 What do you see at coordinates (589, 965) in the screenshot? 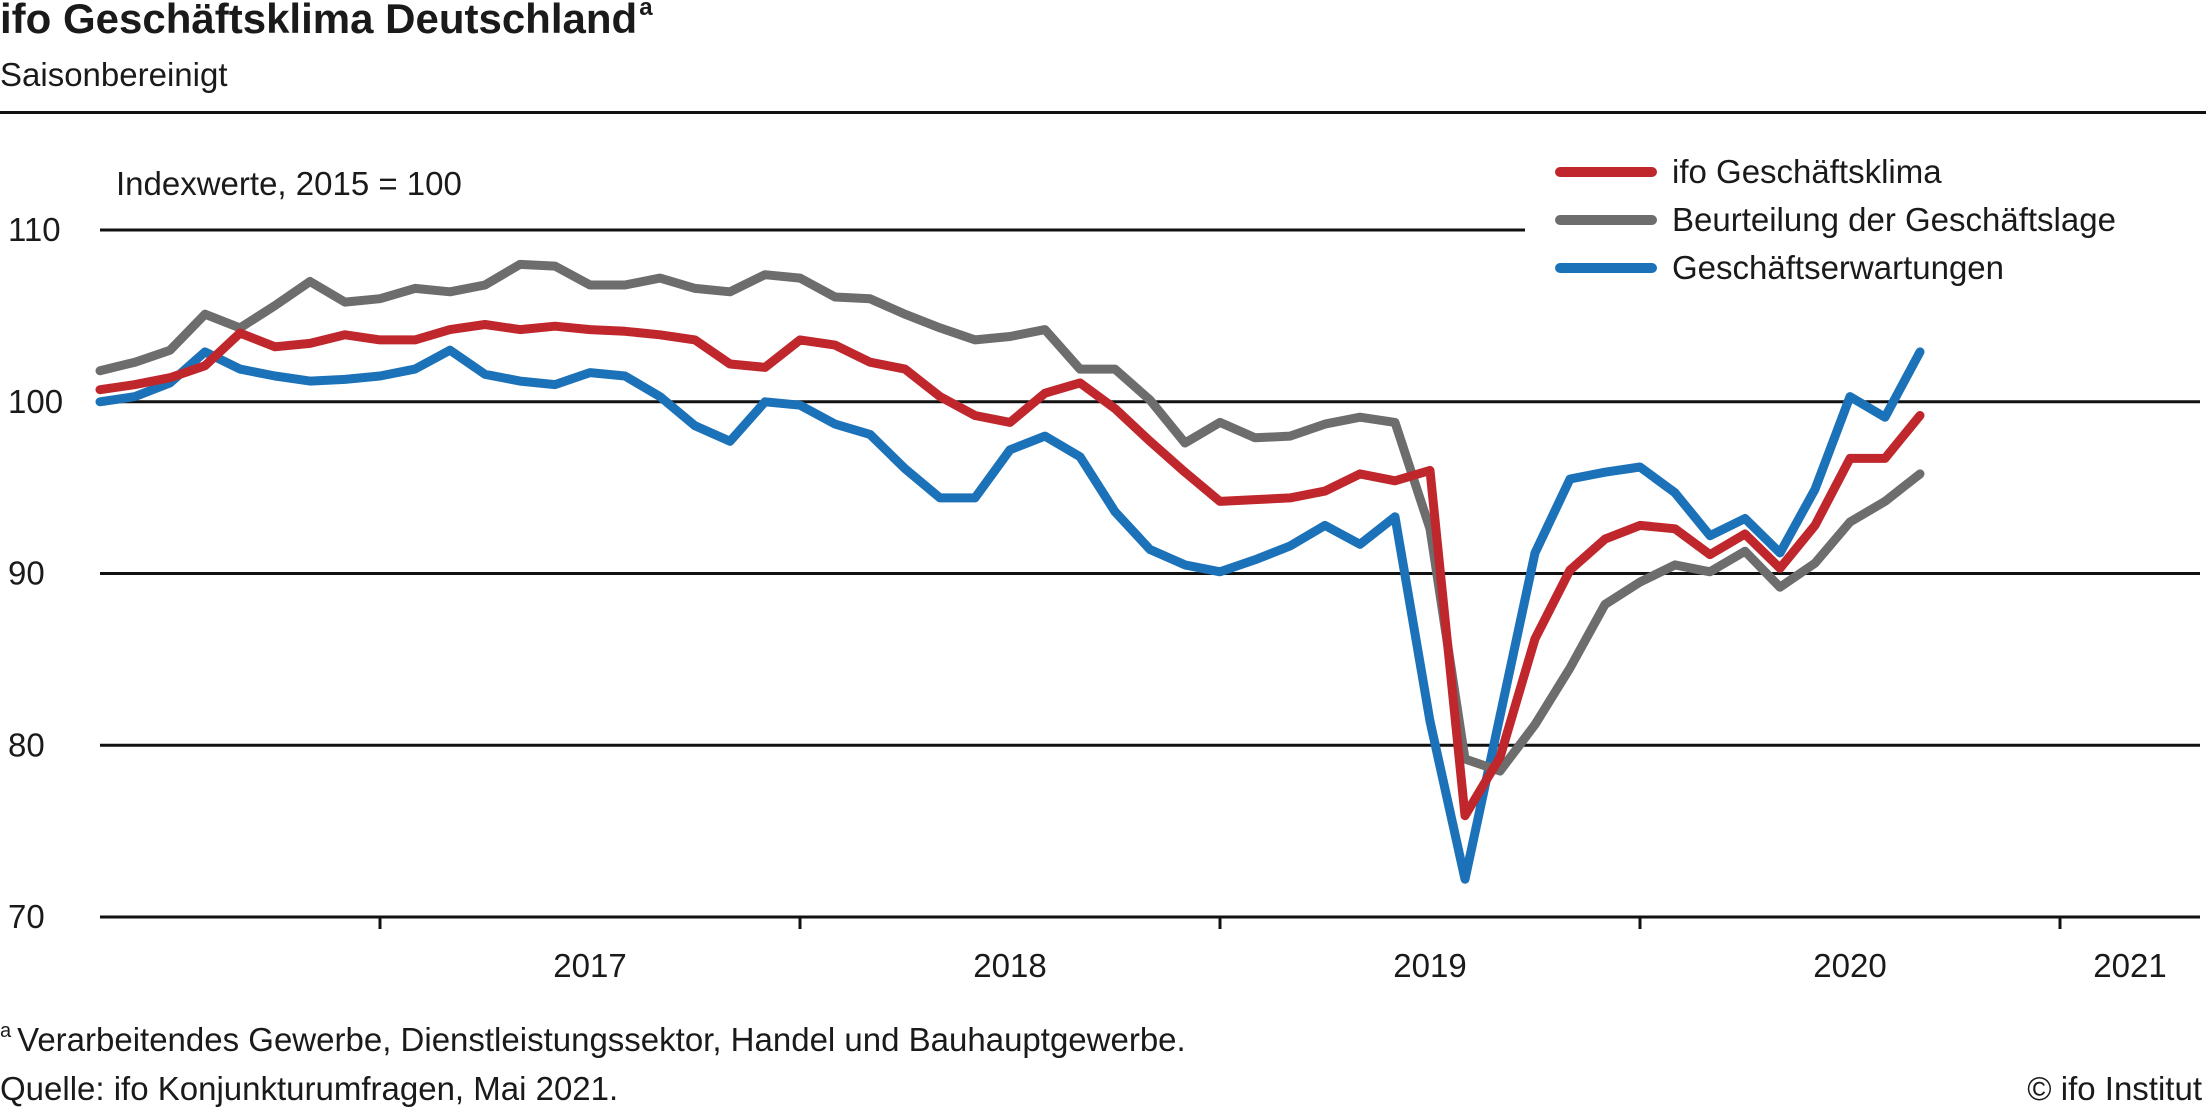
I see `x-tick-label: 2017` at bounding box center [589, 965].